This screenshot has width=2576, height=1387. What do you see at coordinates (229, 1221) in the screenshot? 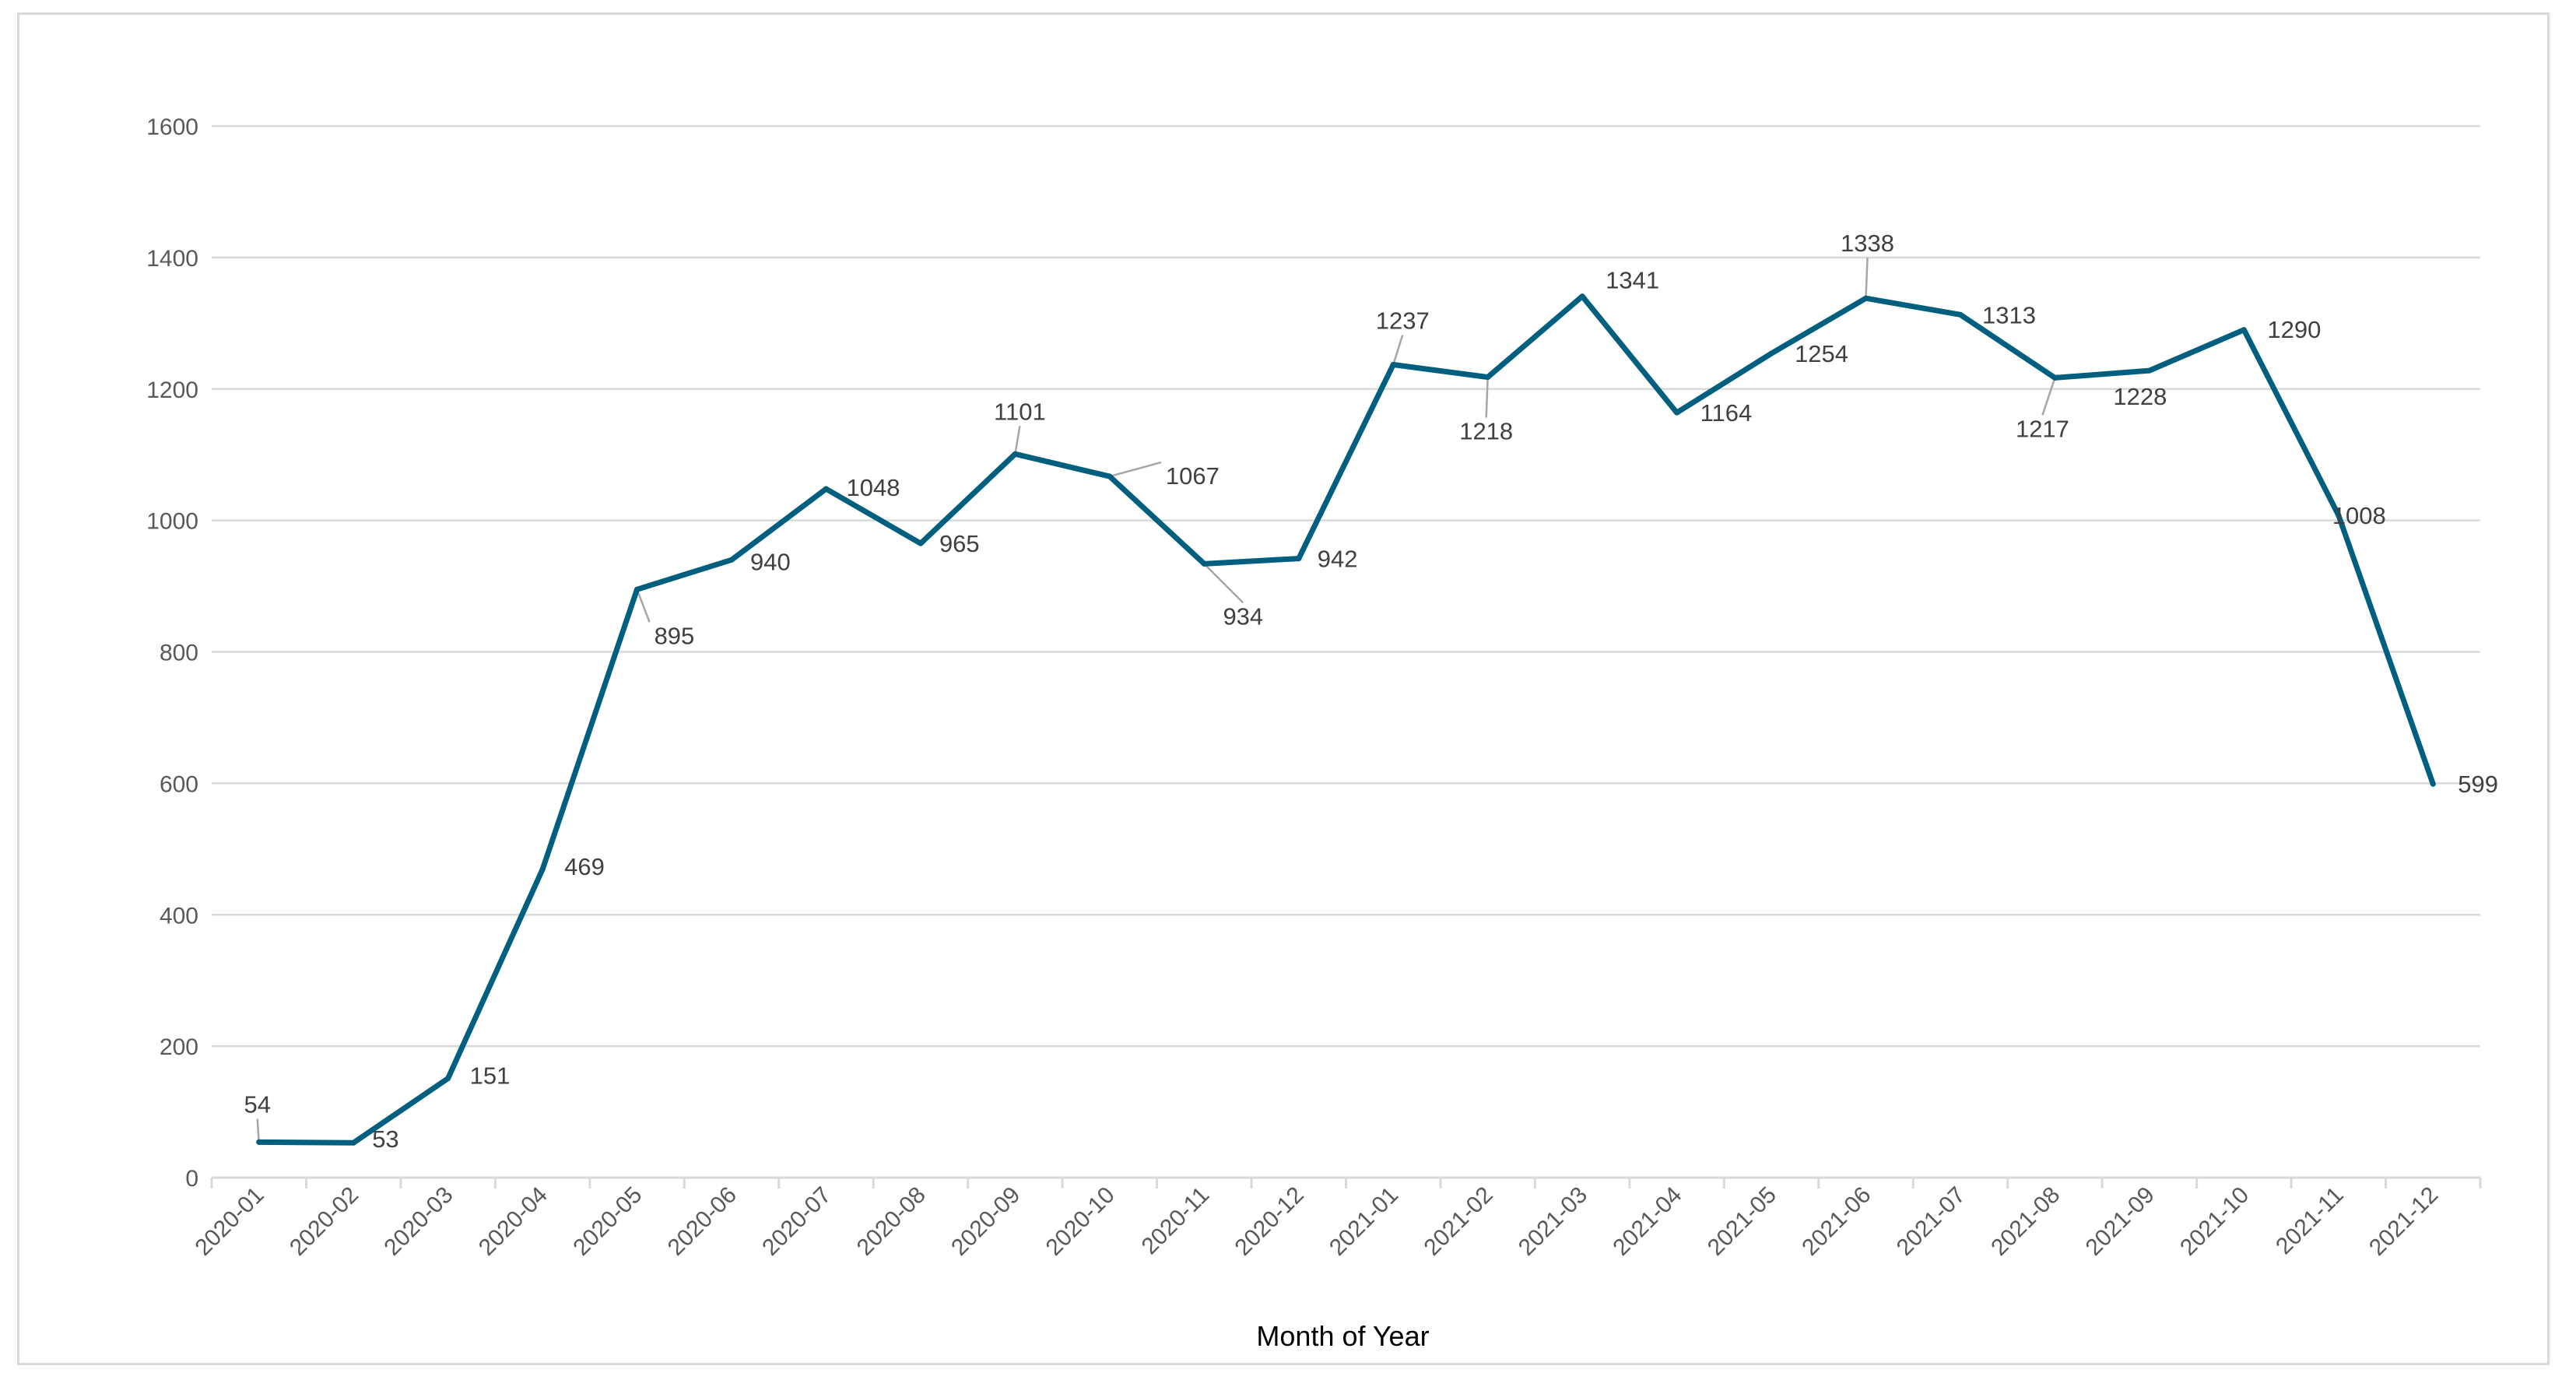
I see `x-tick-label: 2020-01` at bounding box center [229, 1221].